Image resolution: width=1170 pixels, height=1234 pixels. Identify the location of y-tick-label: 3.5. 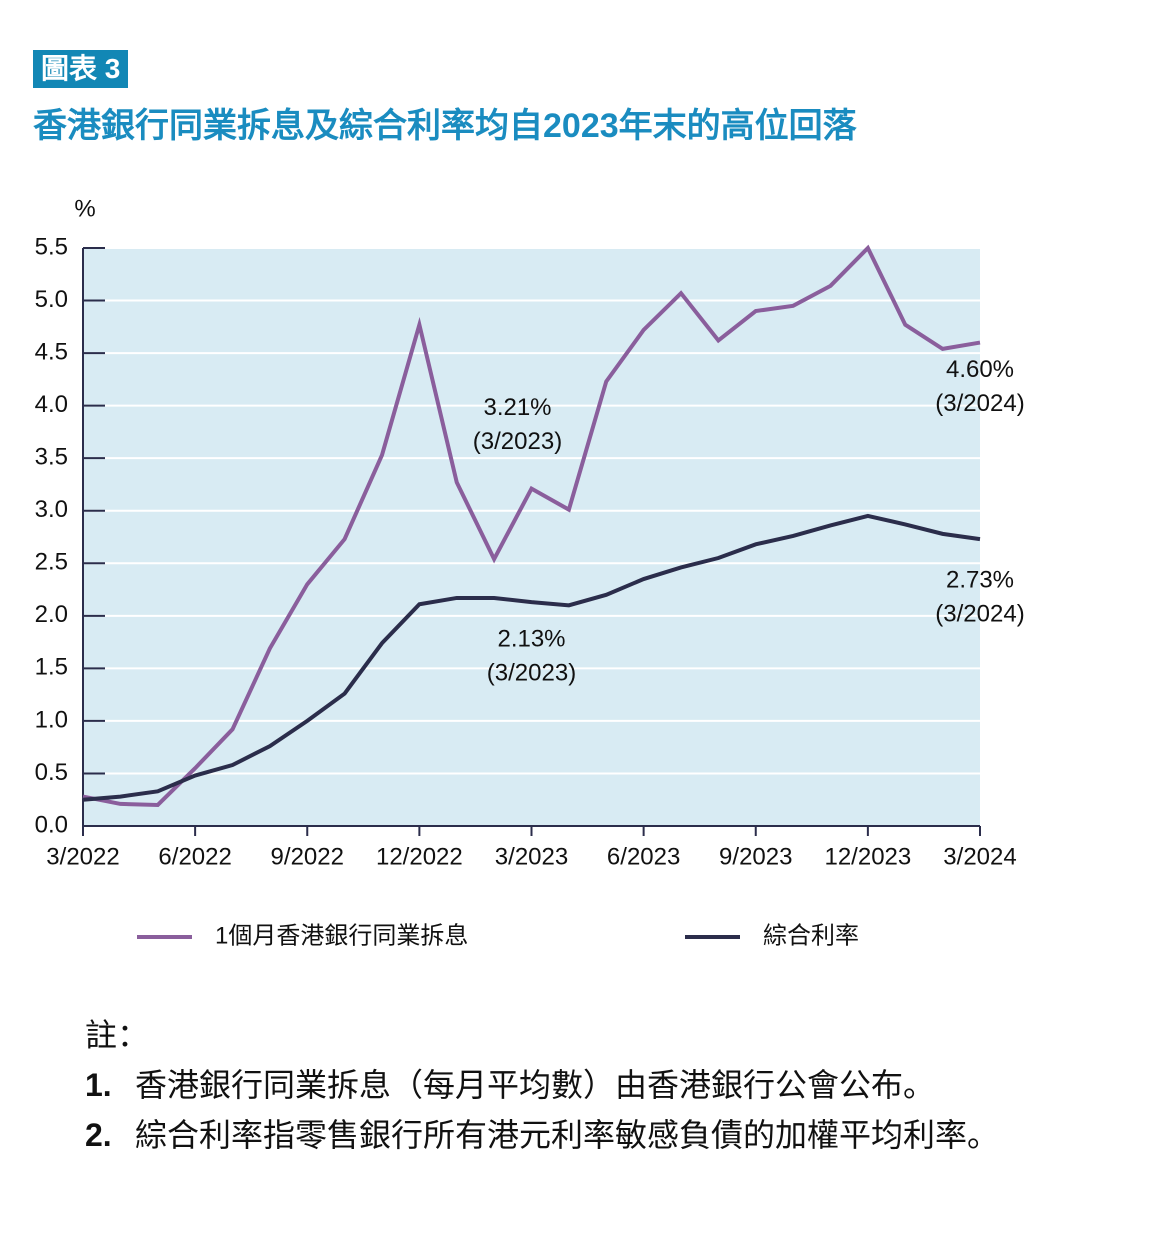
(51, 457).